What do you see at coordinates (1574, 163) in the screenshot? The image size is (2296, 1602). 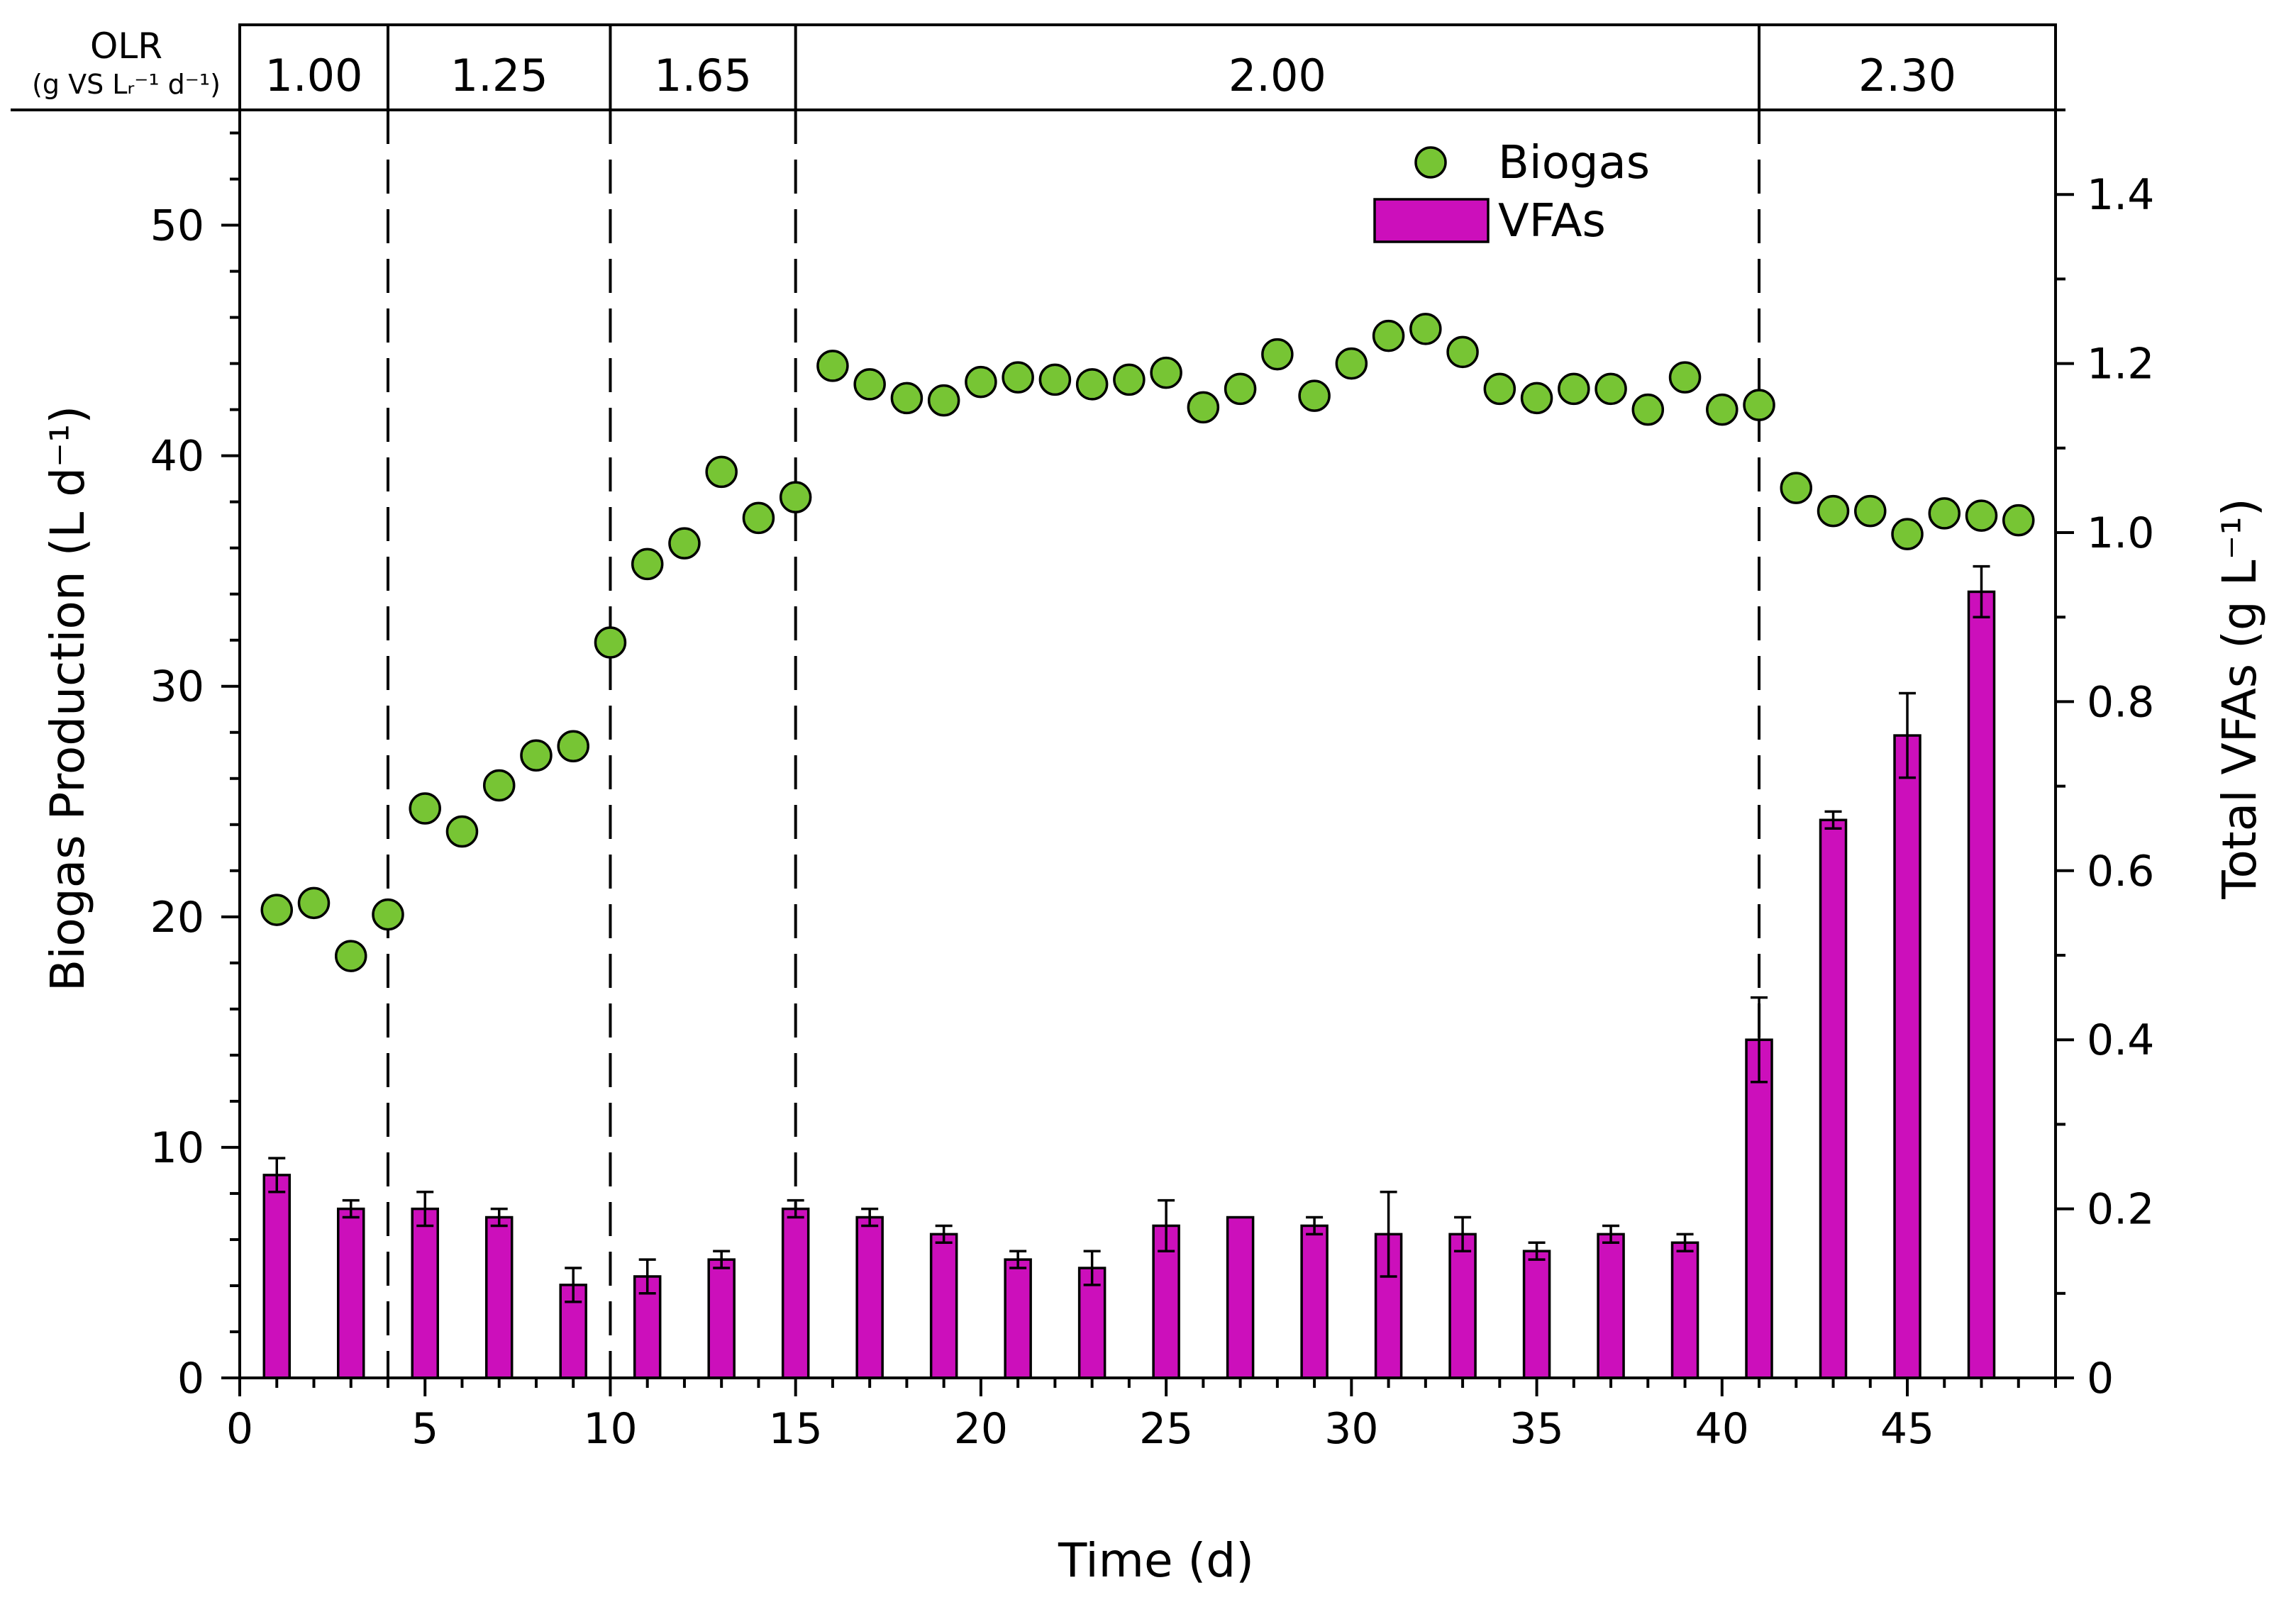 I see `legend-biogas-label: Biogas` at bounding box center [1574, 163].